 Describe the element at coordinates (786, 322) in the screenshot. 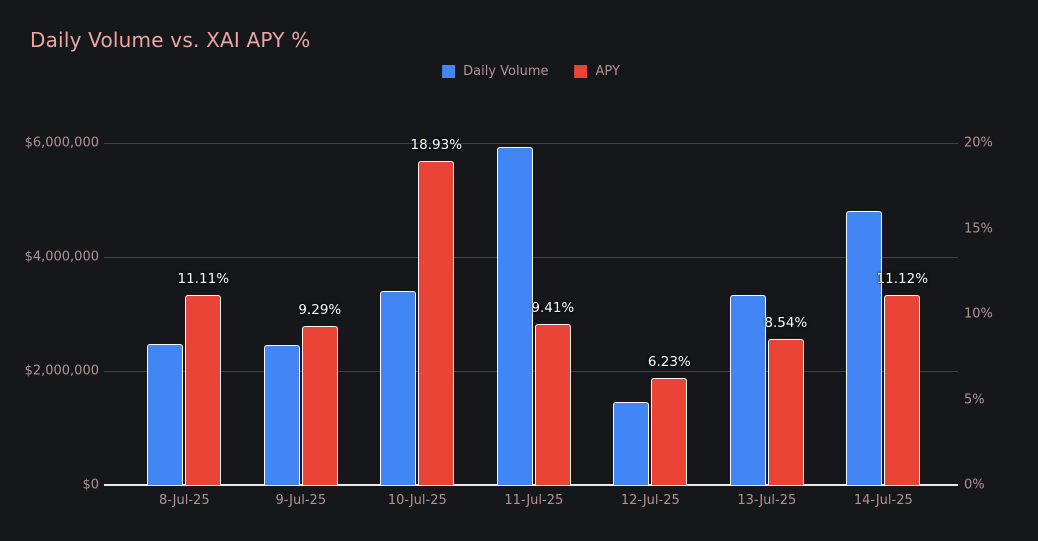

I see `apy-value-label: 8.54%` at that location.